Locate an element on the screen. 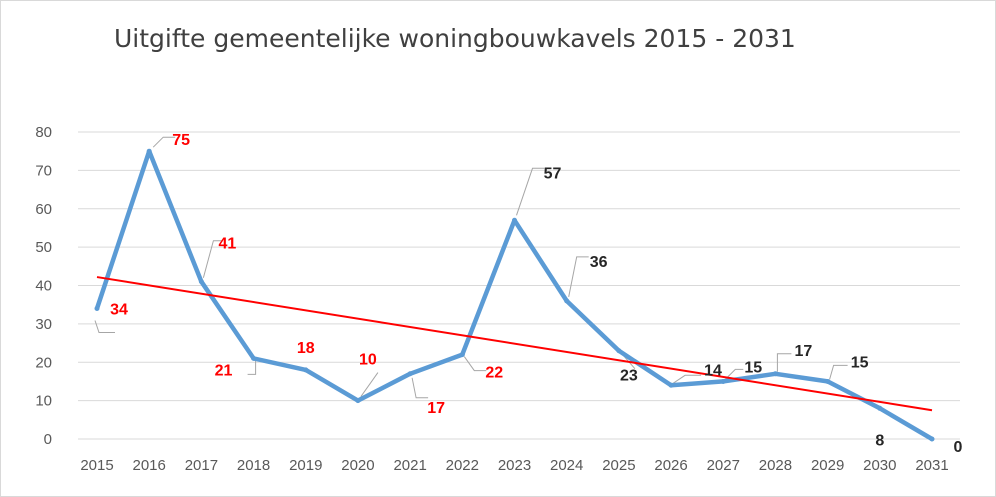 The height and width of the screenshot is (497, 996). x-tick-label: 2031 is located at coordinates (931, 465).